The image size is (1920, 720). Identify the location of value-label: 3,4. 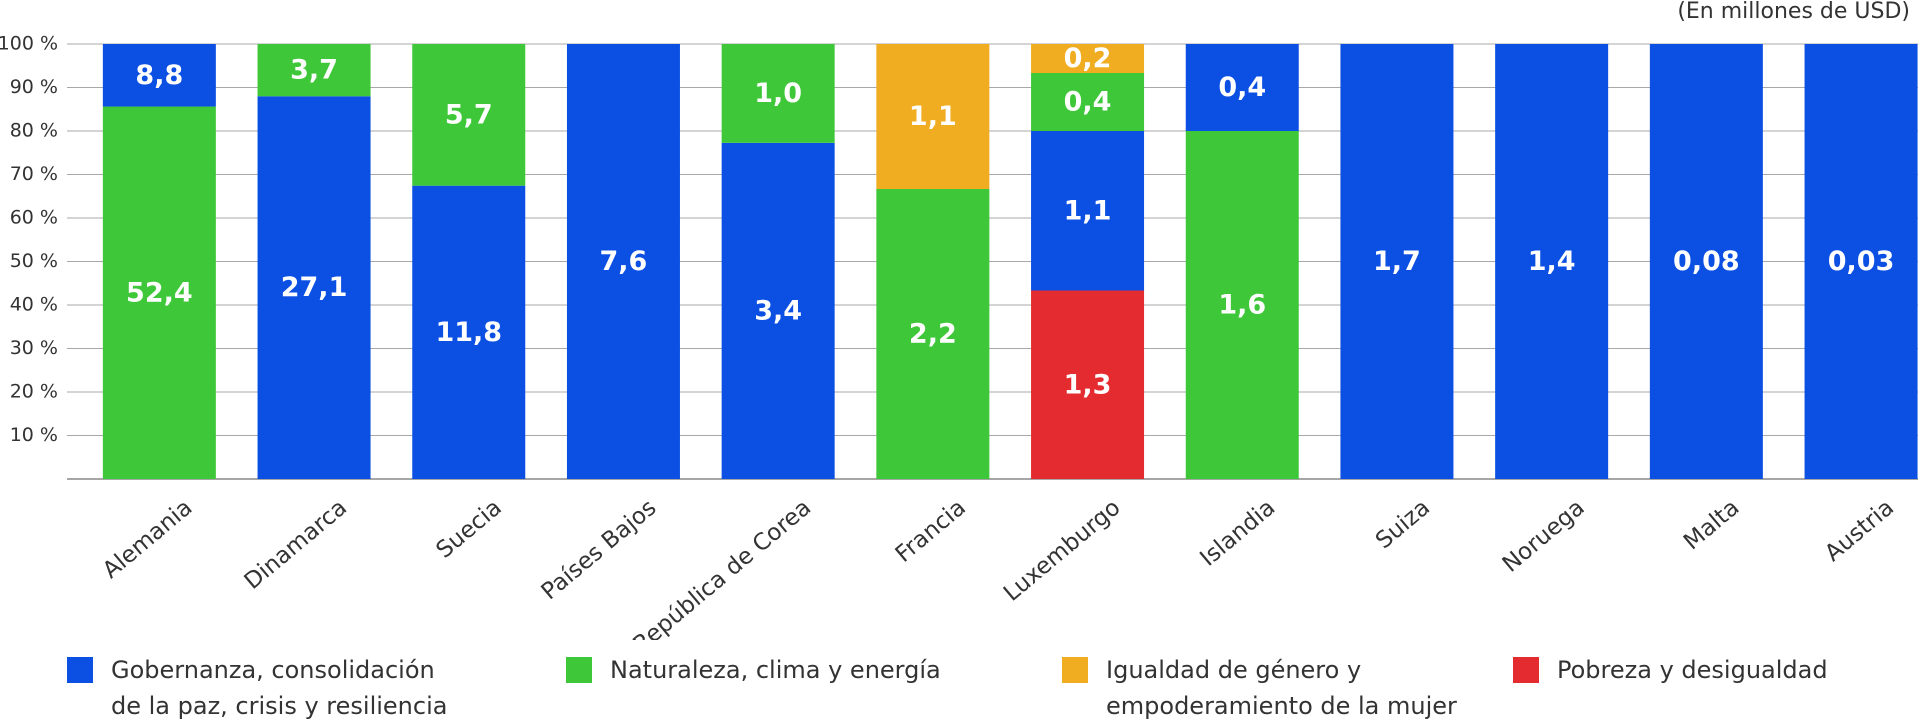
(778, 310).